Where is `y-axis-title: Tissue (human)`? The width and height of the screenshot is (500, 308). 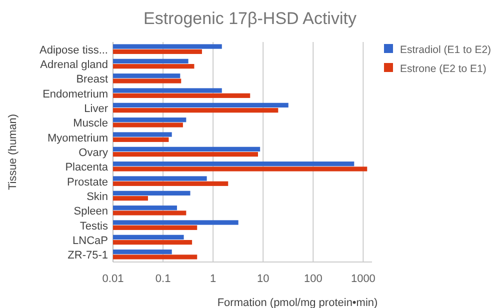
y-axis-title: Tissue (human) is located at coordinates (13, 152).